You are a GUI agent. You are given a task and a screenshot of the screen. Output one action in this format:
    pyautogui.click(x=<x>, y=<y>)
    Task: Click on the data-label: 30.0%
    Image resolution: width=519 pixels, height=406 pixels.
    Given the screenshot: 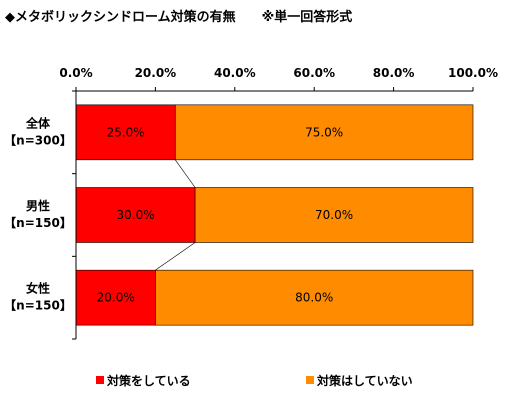 What is the action you would take?
    pyautogui.click(x=135, y=215)
    